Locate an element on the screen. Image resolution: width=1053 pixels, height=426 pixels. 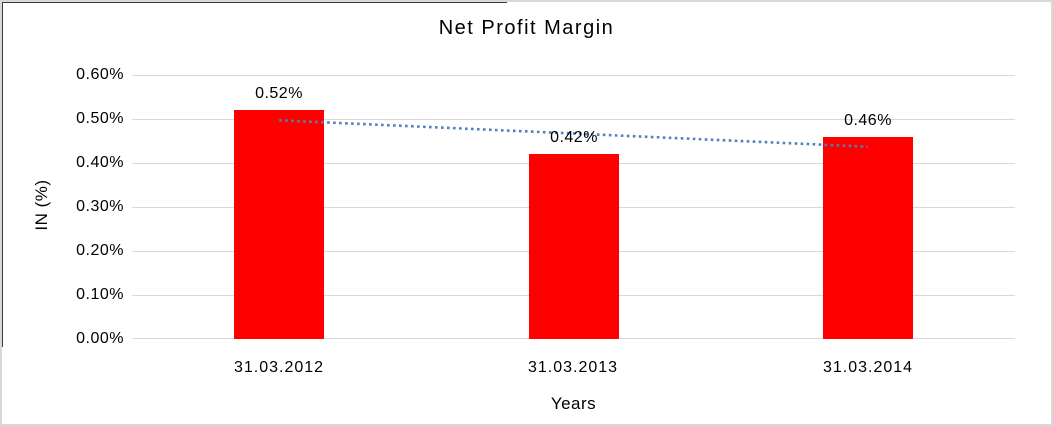
y-axis-tick-label: 0.40% is located at coordinates (100, 162).